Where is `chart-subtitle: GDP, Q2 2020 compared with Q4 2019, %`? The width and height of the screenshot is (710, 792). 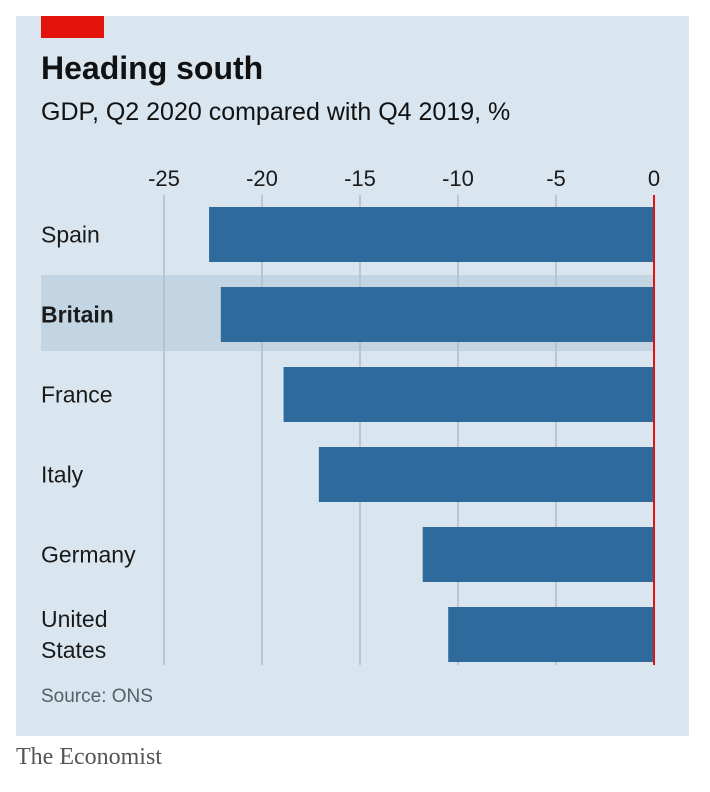 chart-subtitle: GDP, Q2 2020 compared with Q4 2019, % is located at coordinates (276, 112).